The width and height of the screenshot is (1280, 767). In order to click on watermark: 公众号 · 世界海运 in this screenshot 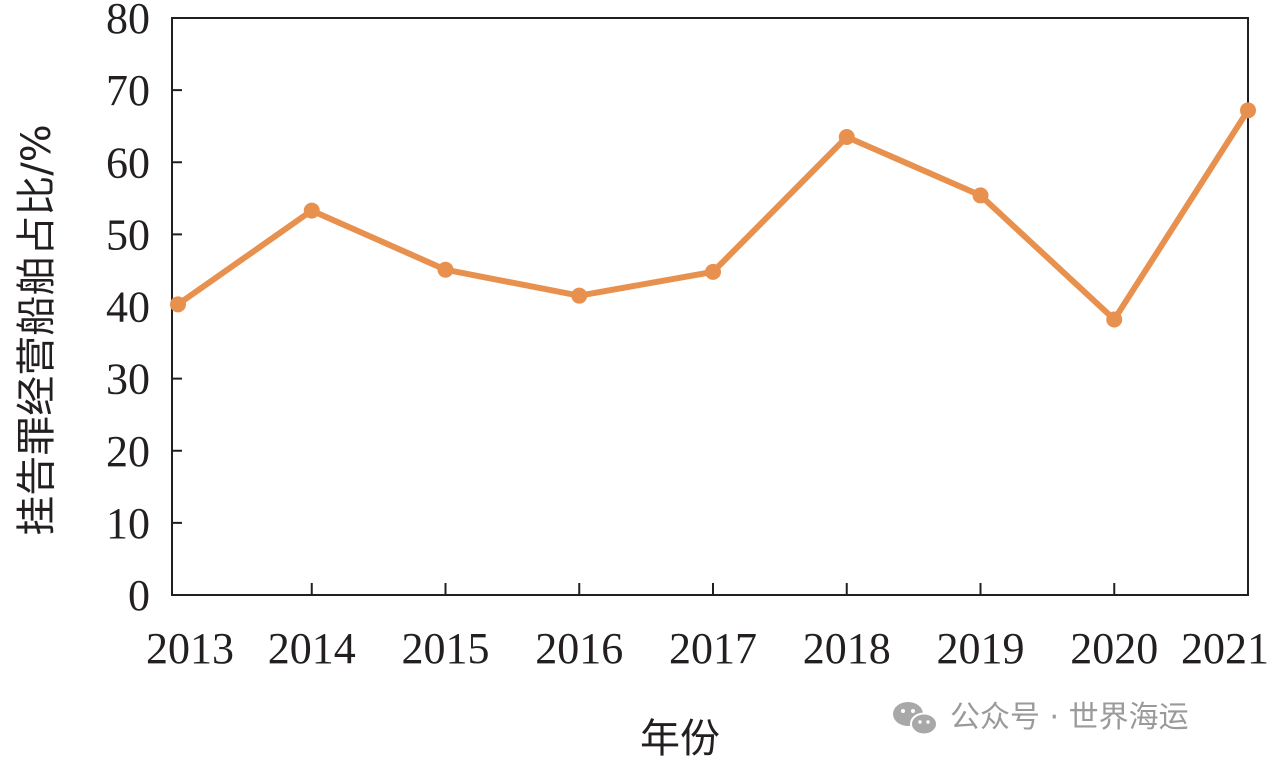, I will do `click(1041, 718)`.